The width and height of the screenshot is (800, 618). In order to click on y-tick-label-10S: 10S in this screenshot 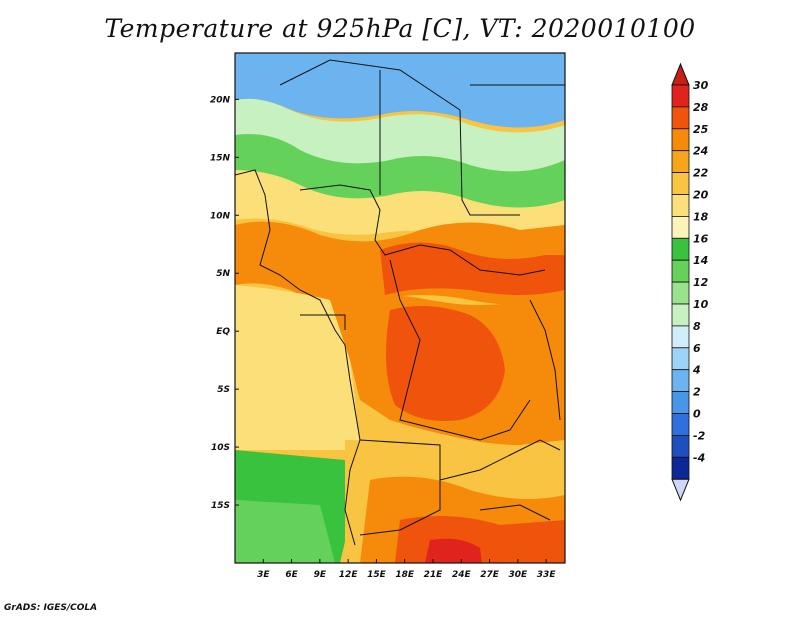, I will do `click(220, 448)`.